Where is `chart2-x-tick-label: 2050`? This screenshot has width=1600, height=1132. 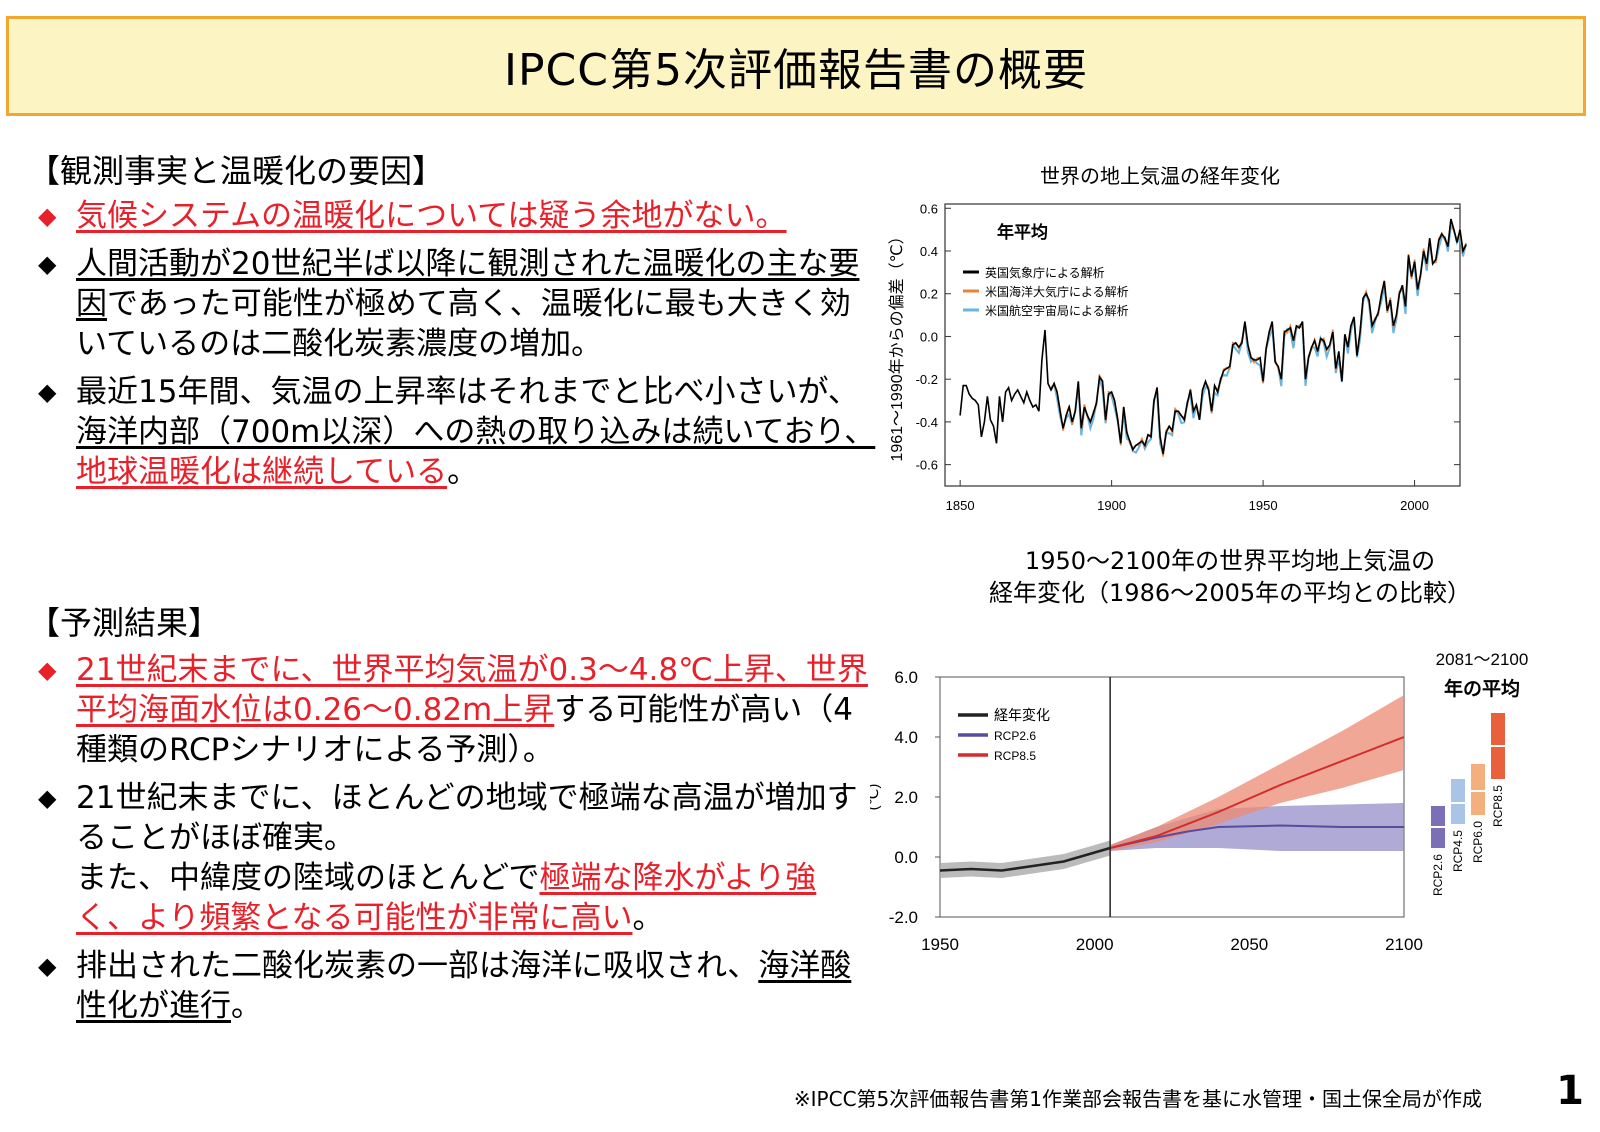 chart2-x-tick-label: 2050 is located at coordinates (1249, 944).